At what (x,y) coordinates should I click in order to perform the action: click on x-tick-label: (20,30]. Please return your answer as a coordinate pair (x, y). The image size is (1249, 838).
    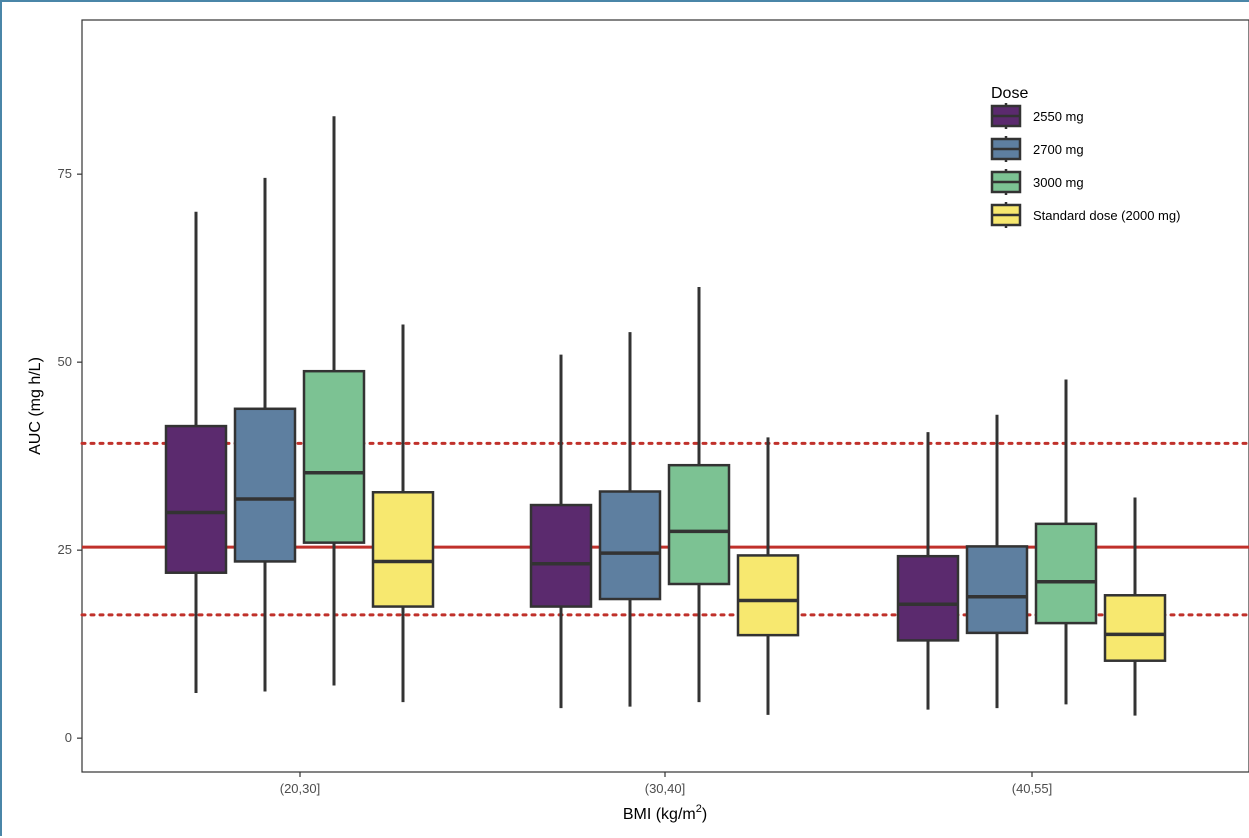
    Looking at the image, I should click on (300, 788).